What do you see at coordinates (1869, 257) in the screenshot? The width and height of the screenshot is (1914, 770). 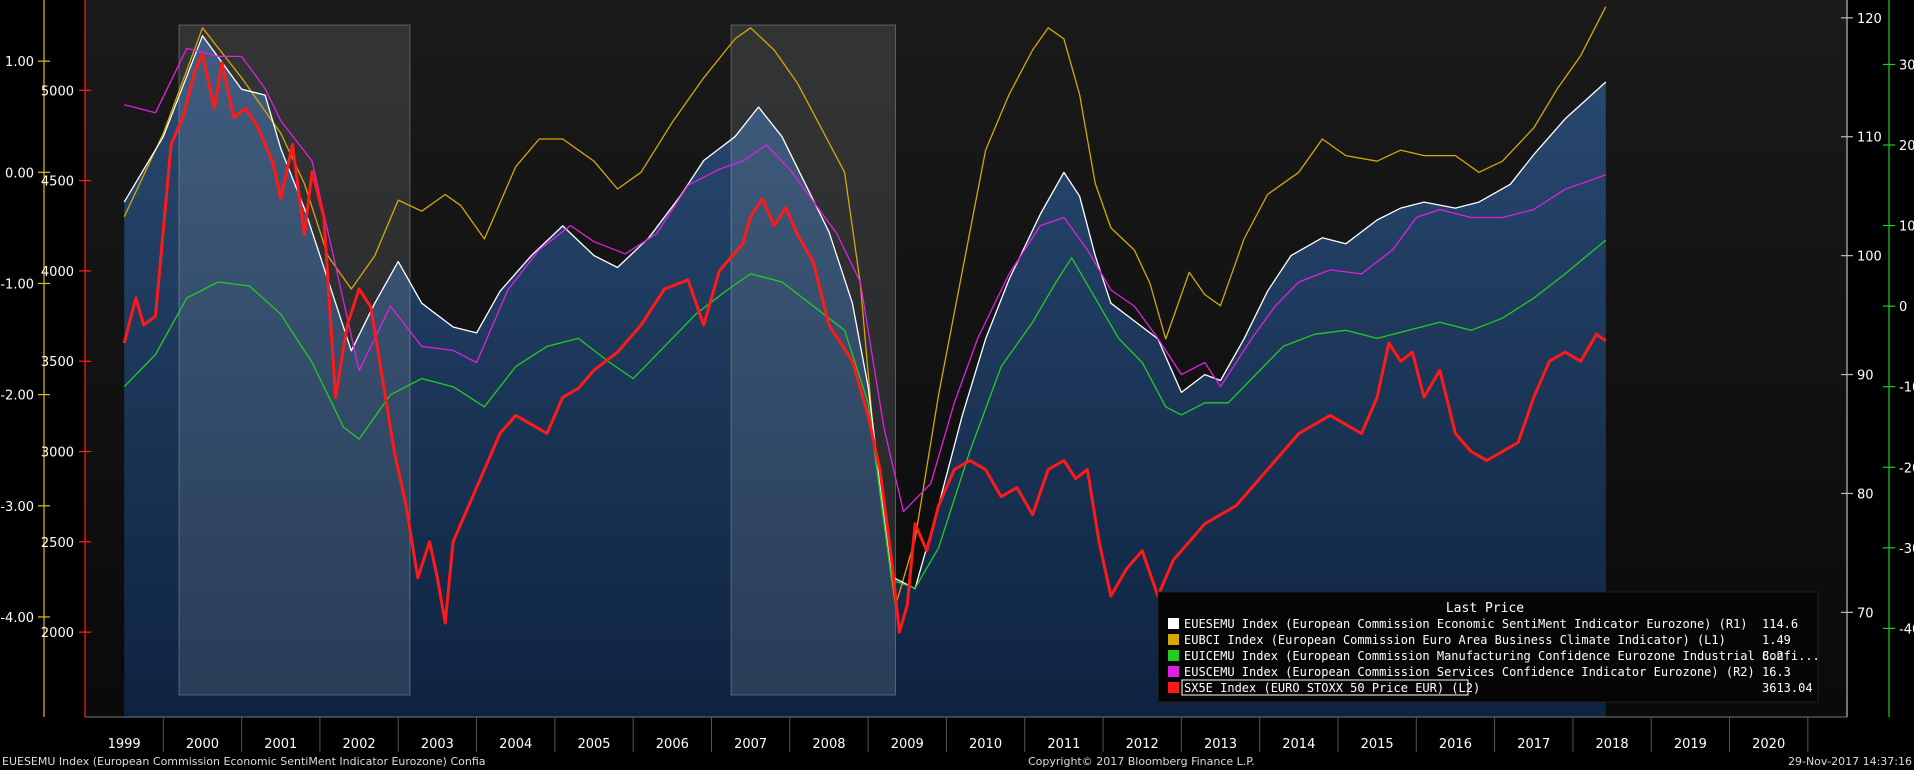 I see `axis-r1-tick-label: 100` at bounding box center [1869, 257].